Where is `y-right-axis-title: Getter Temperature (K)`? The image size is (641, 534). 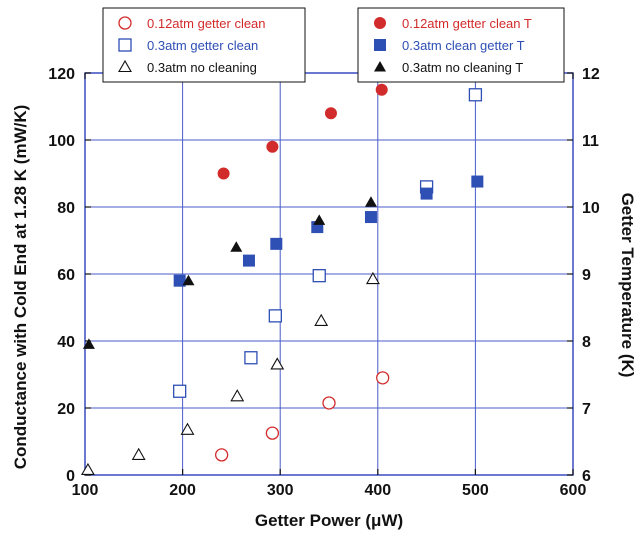 y-right-axis-title: Getter Temperature (K) is located at coordinates (627, 285).